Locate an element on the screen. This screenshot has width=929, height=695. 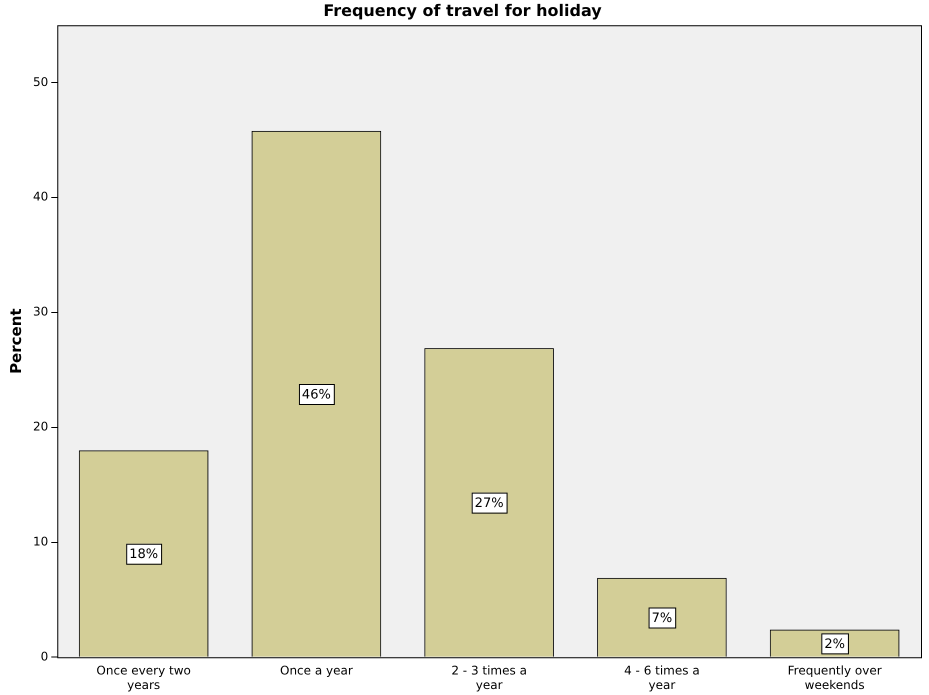
x-tick-label: 4 - 6 times a year is located at coordinates (662, 678).